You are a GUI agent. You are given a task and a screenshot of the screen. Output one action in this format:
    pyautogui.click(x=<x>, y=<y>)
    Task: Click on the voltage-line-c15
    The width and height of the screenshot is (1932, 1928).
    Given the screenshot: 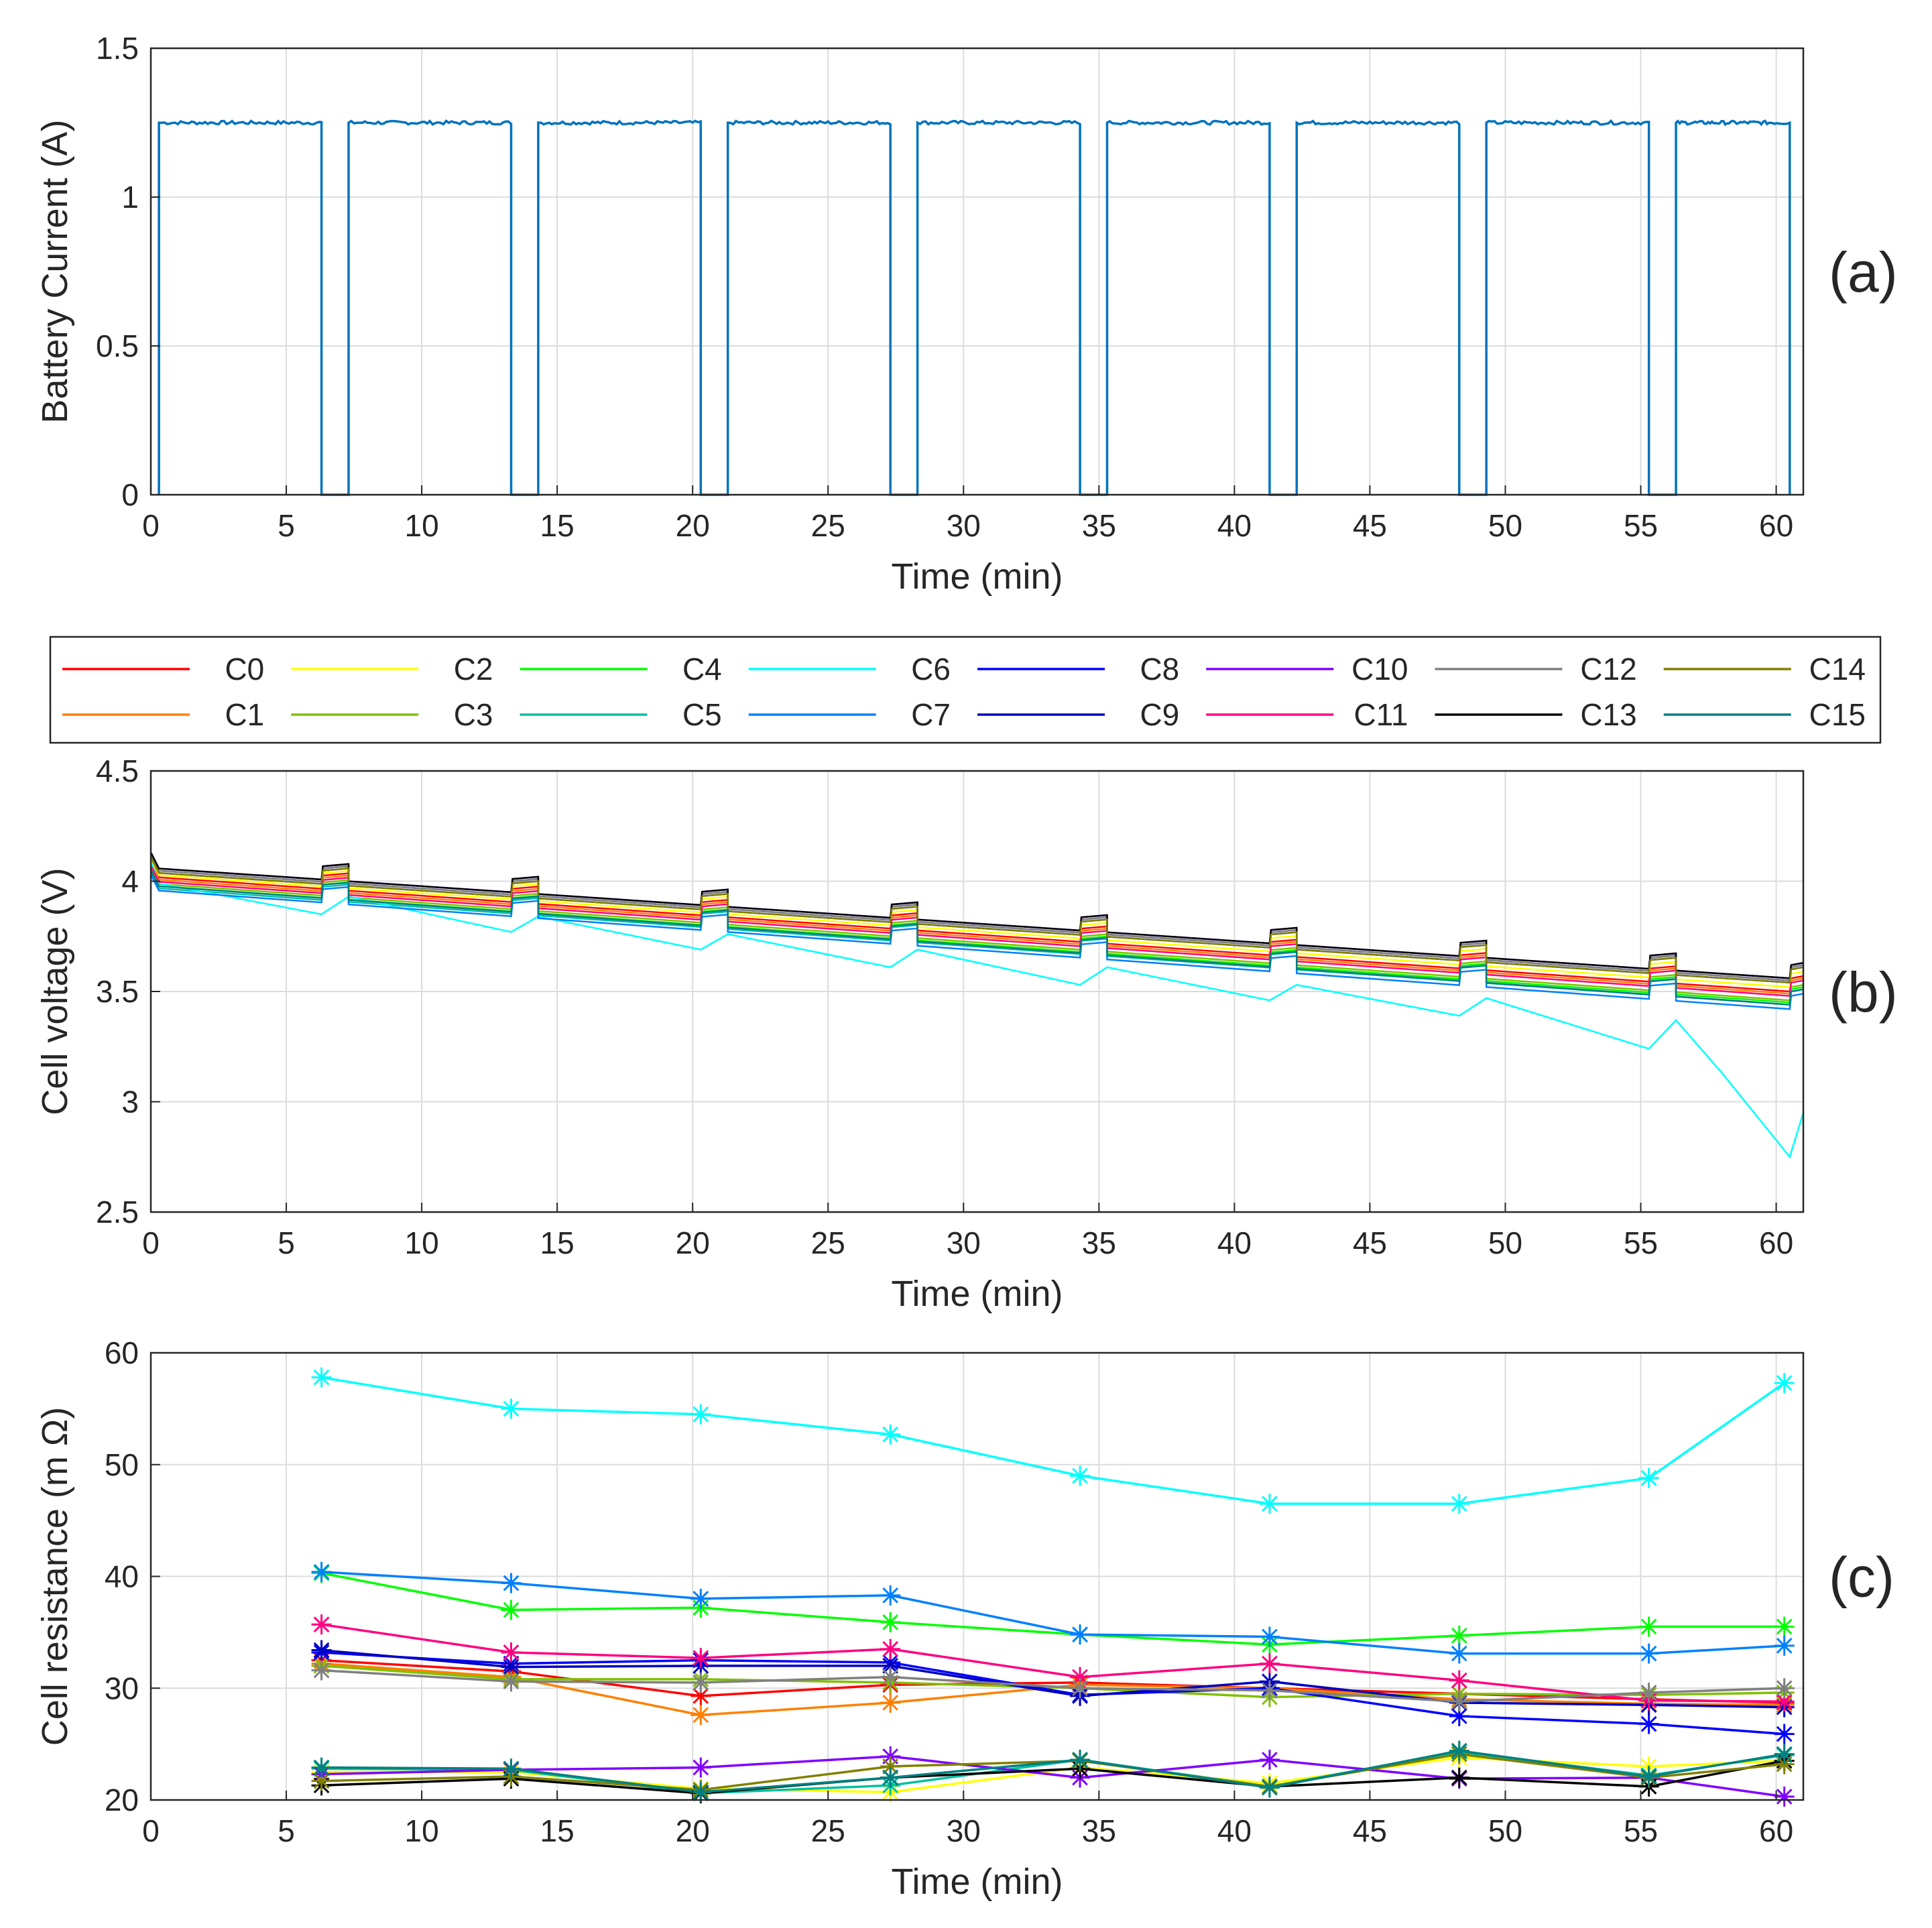 What is the action you would take?
    pyautogui.click(x=977, y=937)
    